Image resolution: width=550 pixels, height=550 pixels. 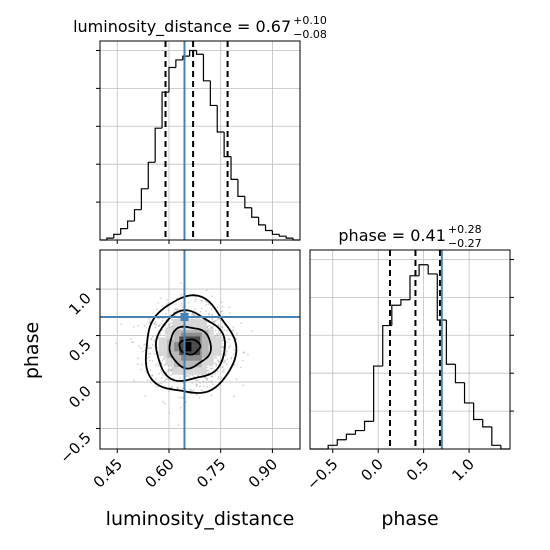 I want to click on hist-title-upper-error: +0.10, so click(x=310, y=20).